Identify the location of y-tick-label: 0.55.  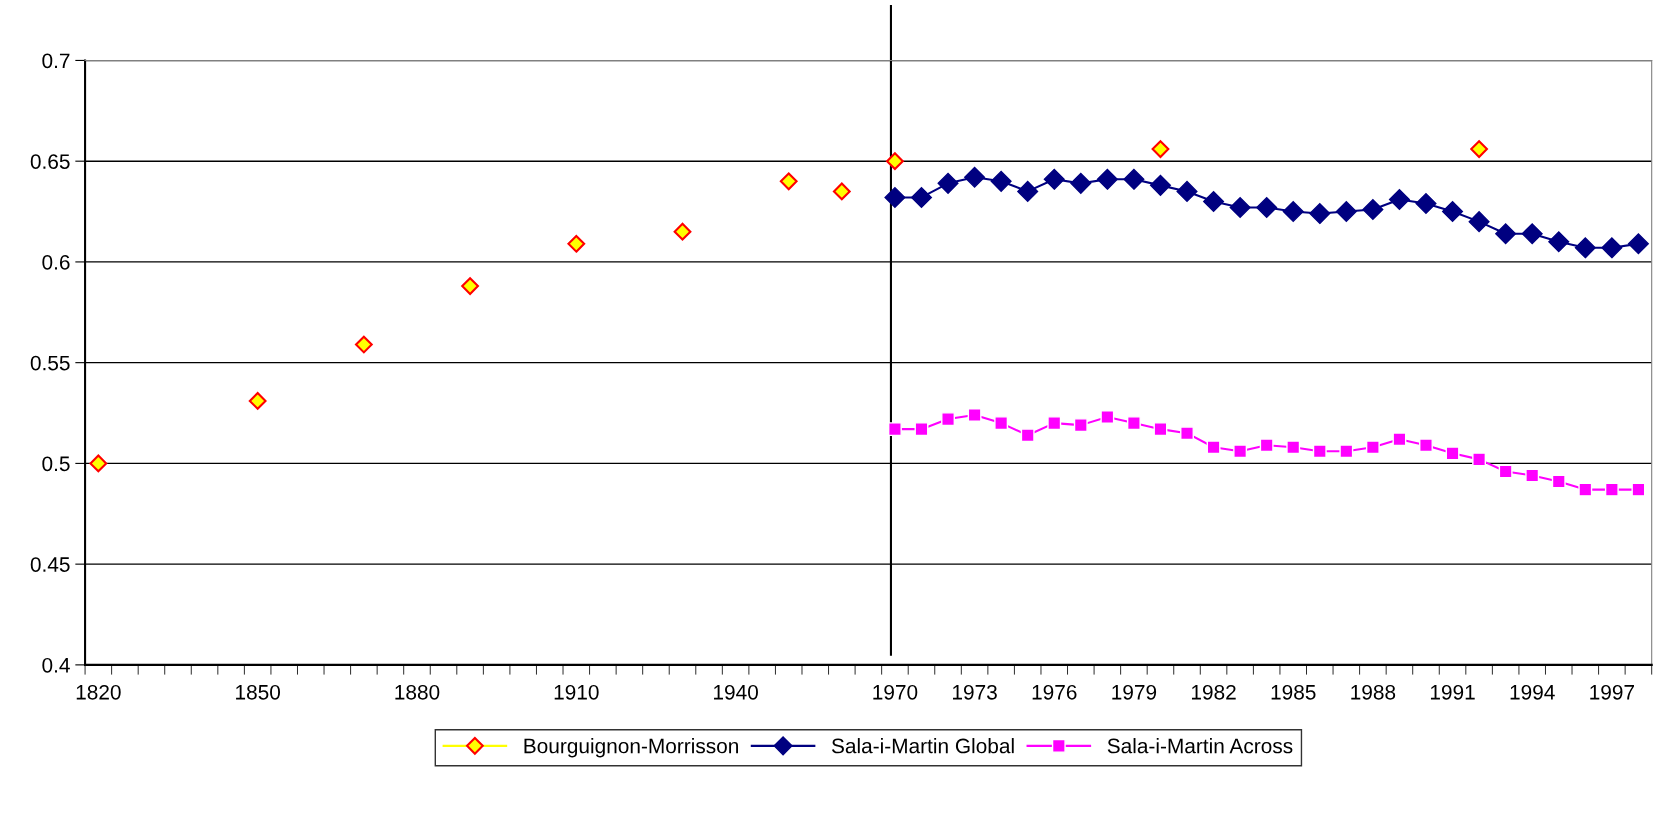
(50, 363).